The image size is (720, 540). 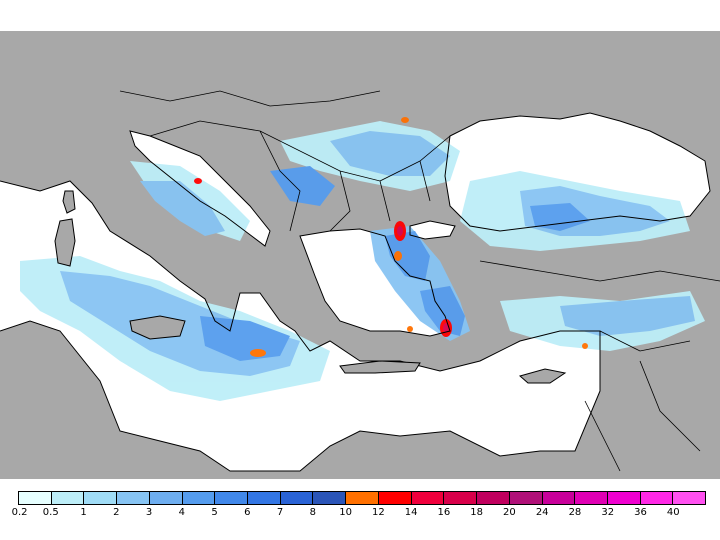 What do you see at coordinates (375, 282) in the screenshot?
I see `coastline-aegean` at bounding box center [375, 282].